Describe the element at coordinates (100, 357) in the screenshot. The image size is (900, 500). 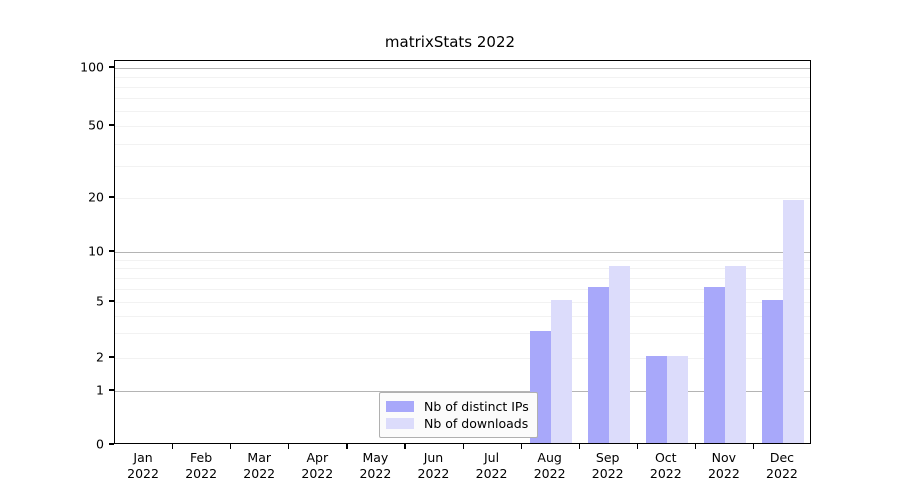
I see `y-axis-tick-label: 2` at that location.